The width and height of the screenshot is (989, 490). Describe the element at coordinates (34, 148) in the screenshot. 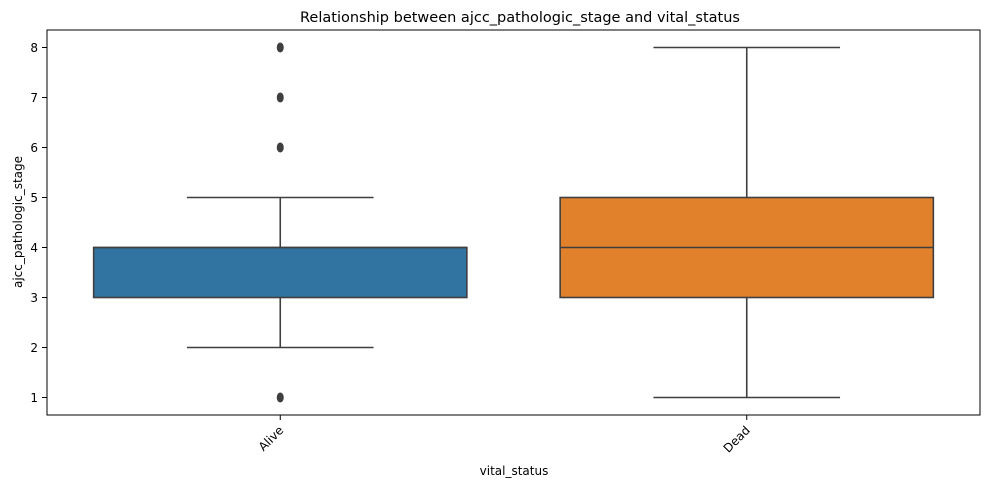

I see `y-tick-label: 6` at that location.